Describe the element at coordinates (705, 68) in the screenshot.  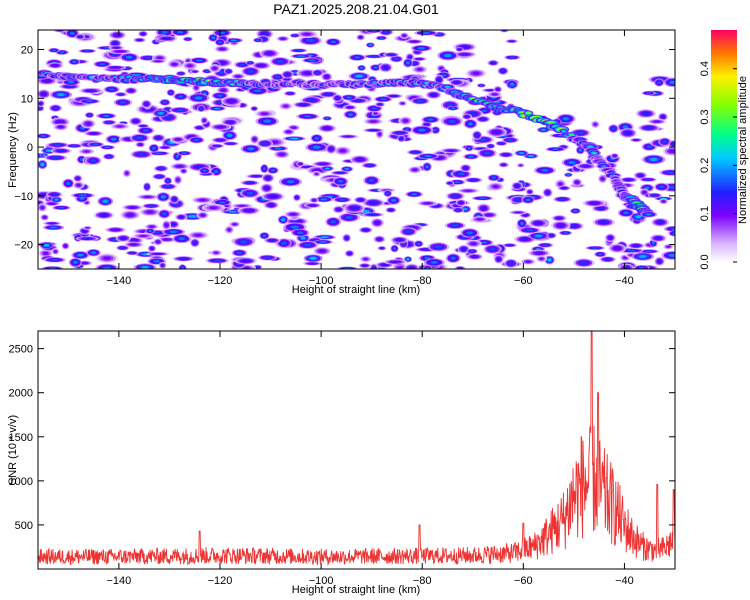
I see `colorbar-tick-label: 0.4` at that location.